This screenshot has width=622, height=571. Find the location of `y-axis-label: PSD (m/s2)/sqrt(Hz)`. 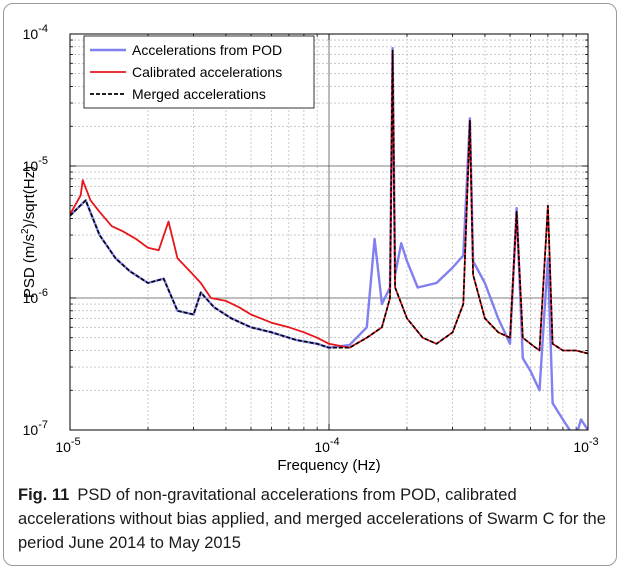

y-axis-label: PSD (m/s2)/sqrt(Hz) is located at coordinates (29, 232).